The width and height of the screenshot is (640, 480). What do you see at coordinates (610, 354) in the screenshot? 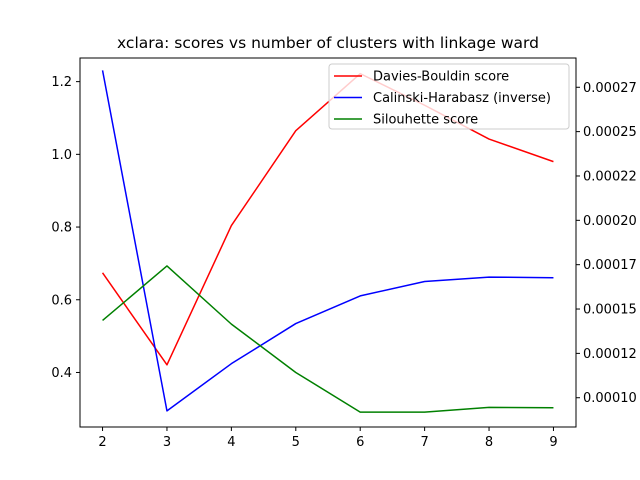
I see `y-right-tick-label: 0.00012` at bounding box center [610, 354].